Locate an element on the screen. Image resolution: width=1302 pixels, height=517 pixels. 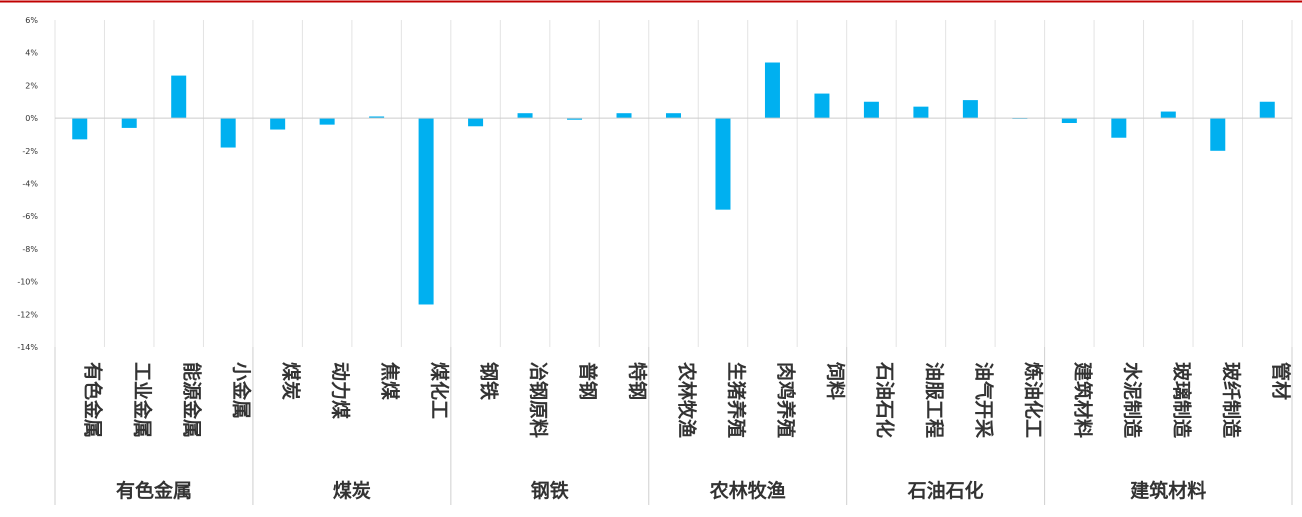
x-category-label: 有色金属 is located at coordinates (93, 400).